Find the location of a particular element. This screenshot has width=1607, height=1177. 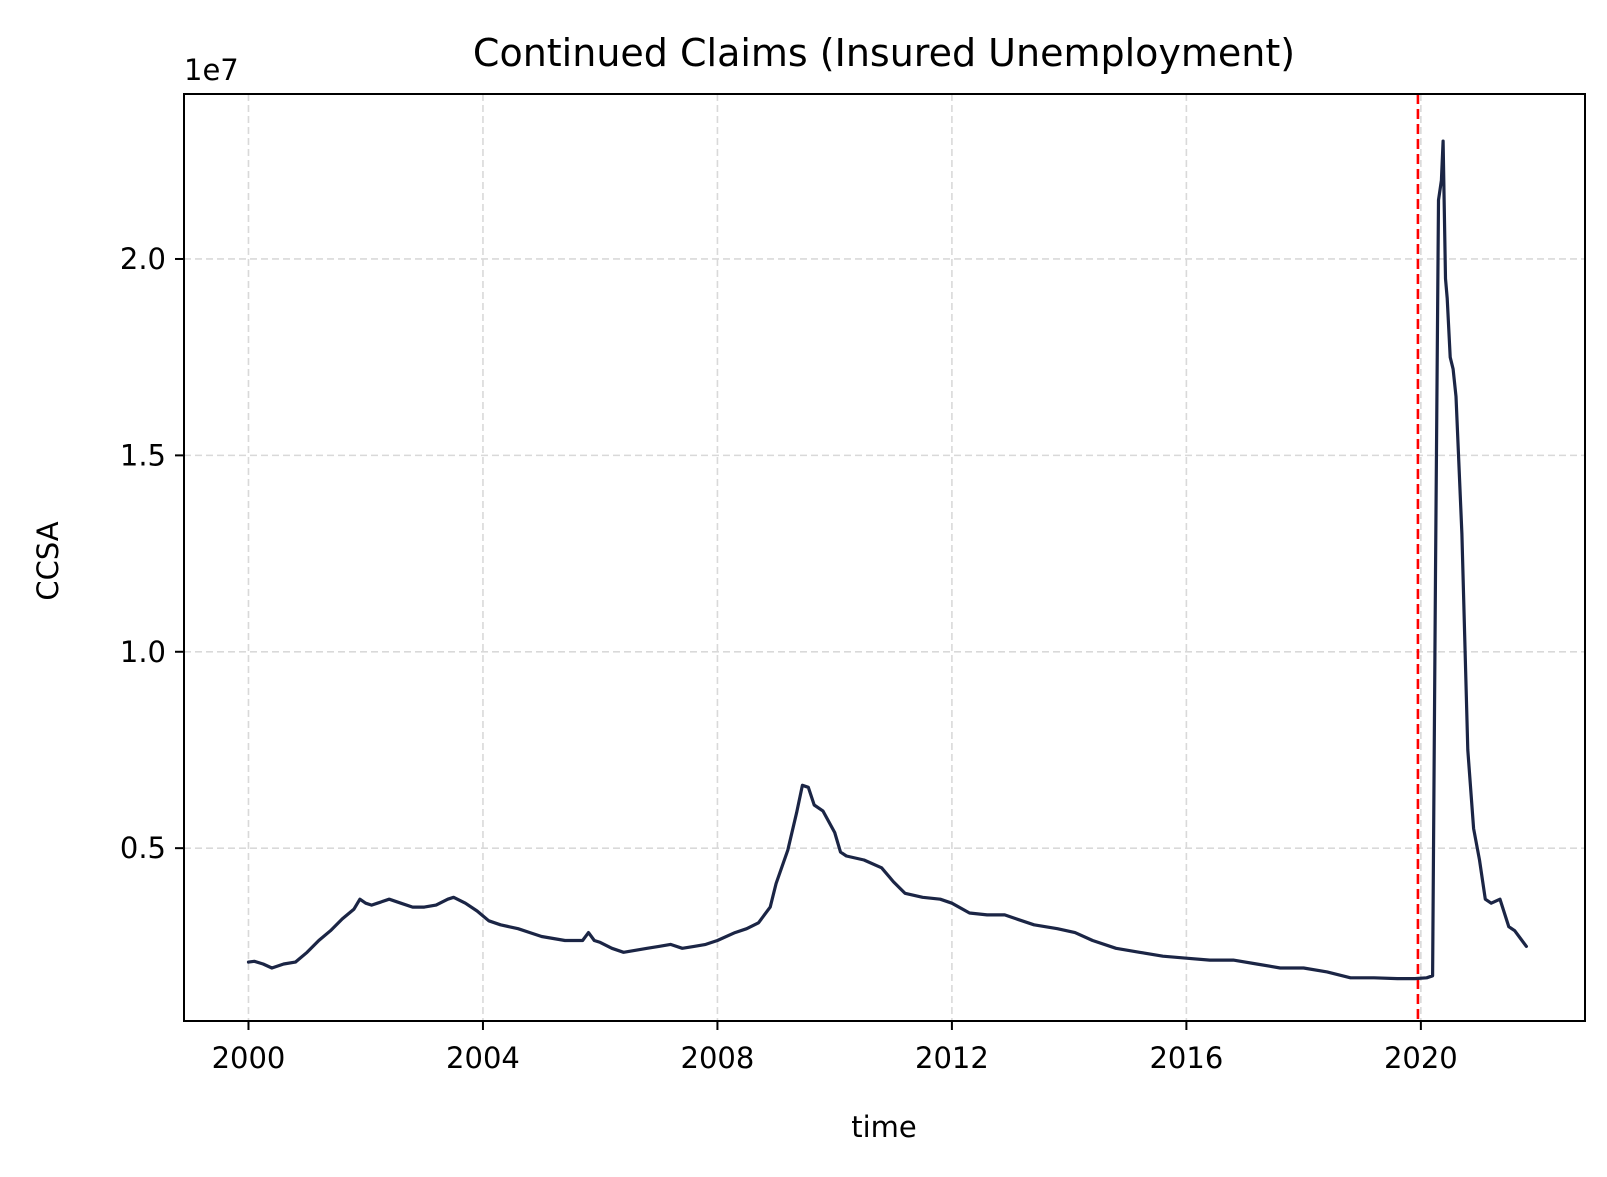

x-tick-label: 2012 is located at coordinates (952, 1058).